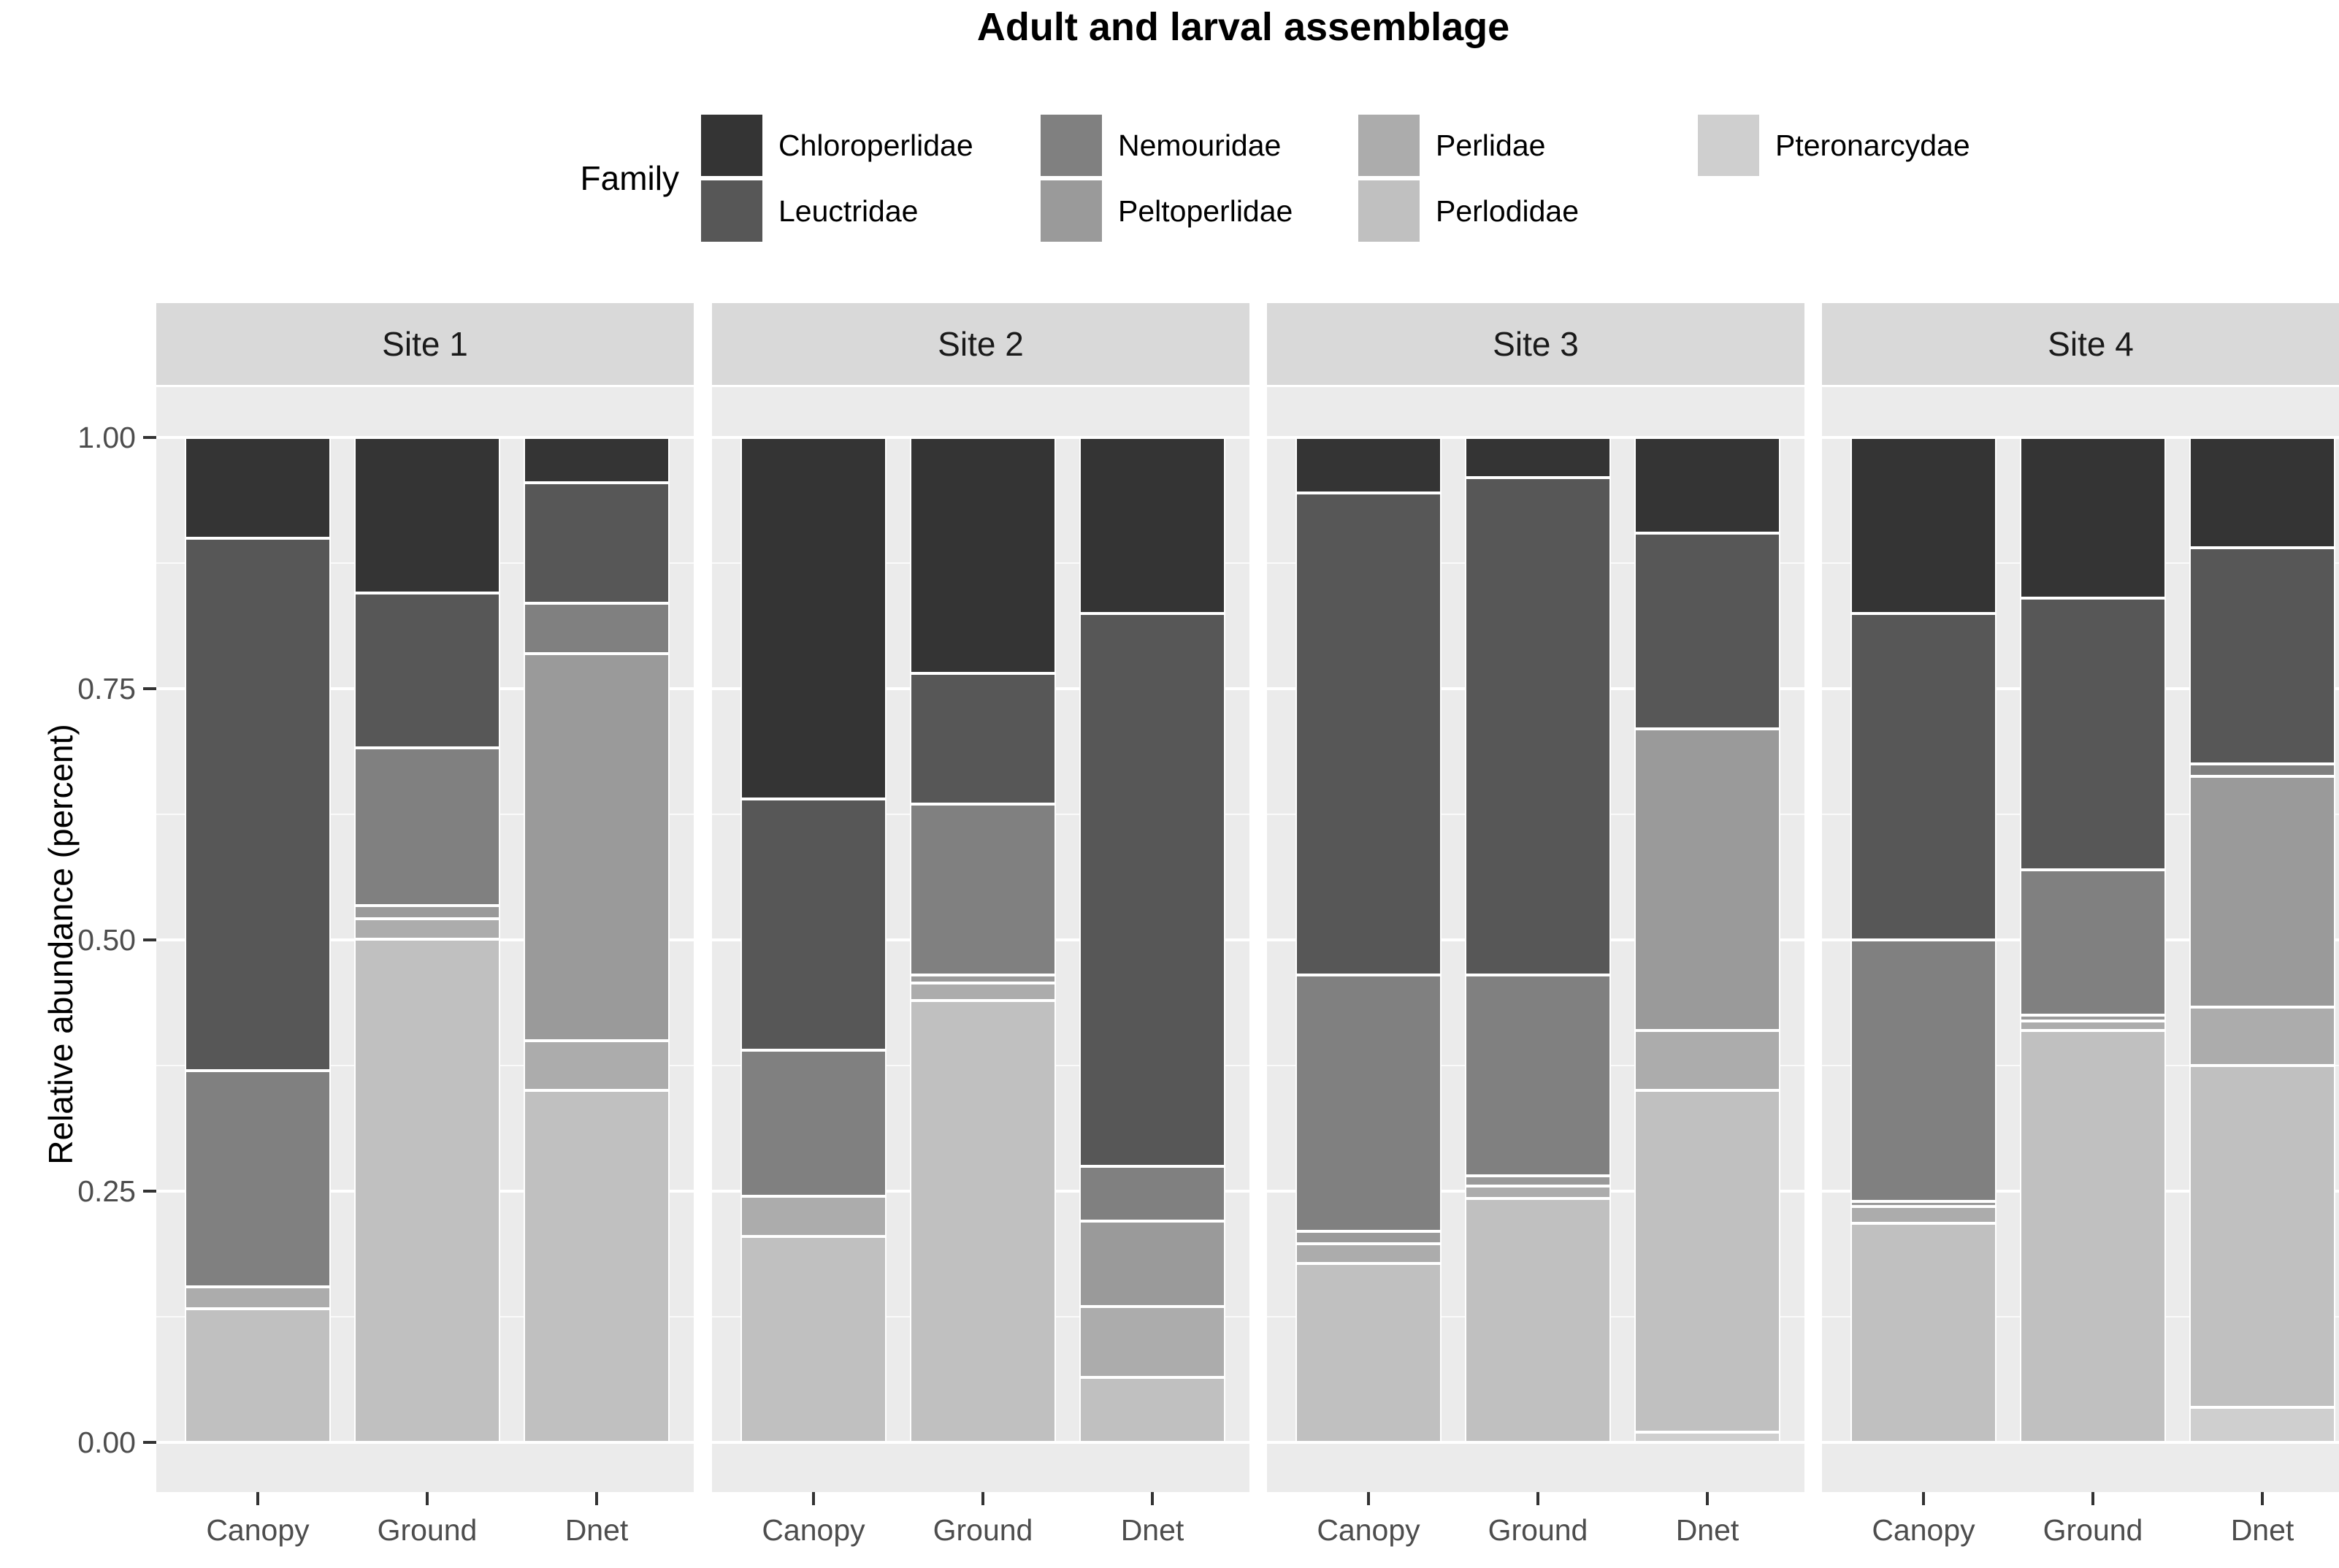 Image resolution: width=2339 pixels, height=1568 pixels. What do you see at coordinates (106, 1191) in the screenshot?
I see `y-tick-label: 0.25` at bounding box center [106, 1191].